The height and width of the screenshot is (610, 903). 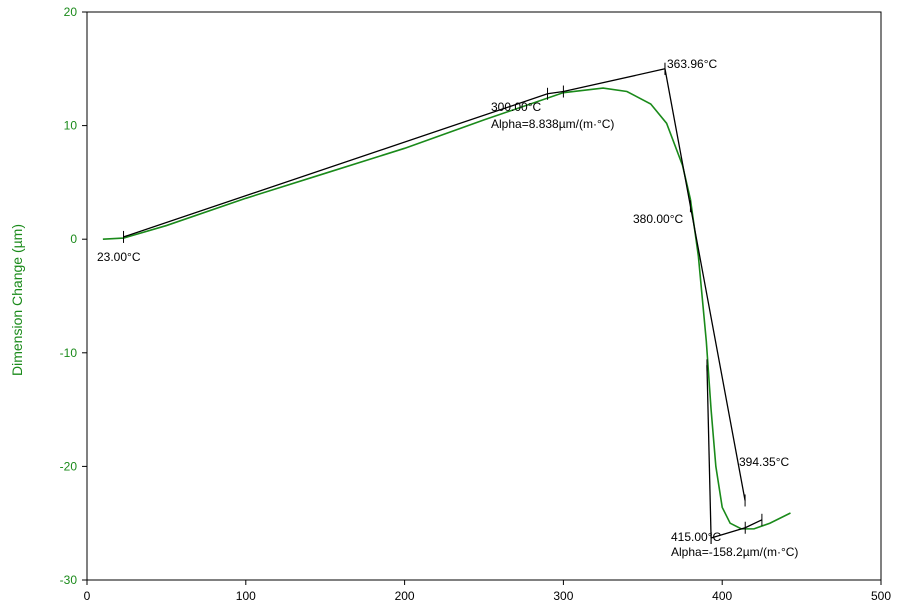 I want to click on y-tick-label: 0, so click(x=73, y=239).